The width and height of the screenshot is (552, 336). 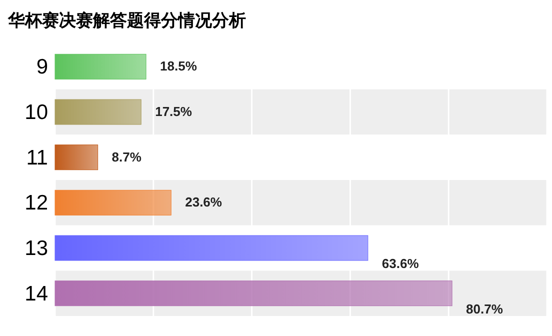 What do you see at coordinates (36, 248) in the screenshot?
I see `y-tick-label: 13` at bounding box center [36, 248].